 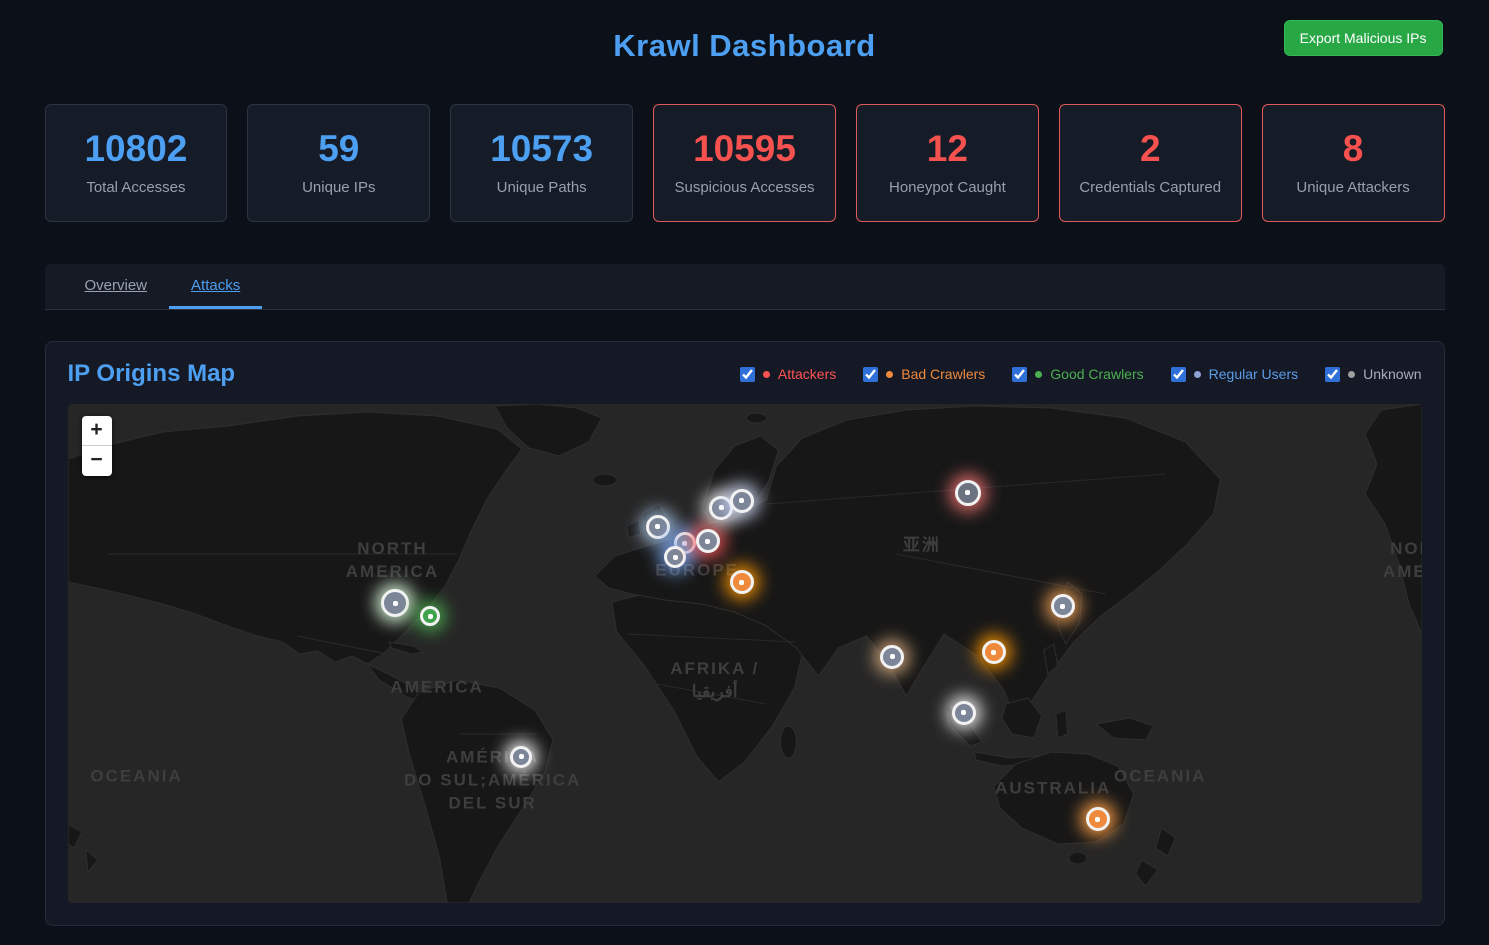 I want to click on stat-card-suspicious-accesses: 10595 Suspicious Accesses, so click(x=744, y=163).